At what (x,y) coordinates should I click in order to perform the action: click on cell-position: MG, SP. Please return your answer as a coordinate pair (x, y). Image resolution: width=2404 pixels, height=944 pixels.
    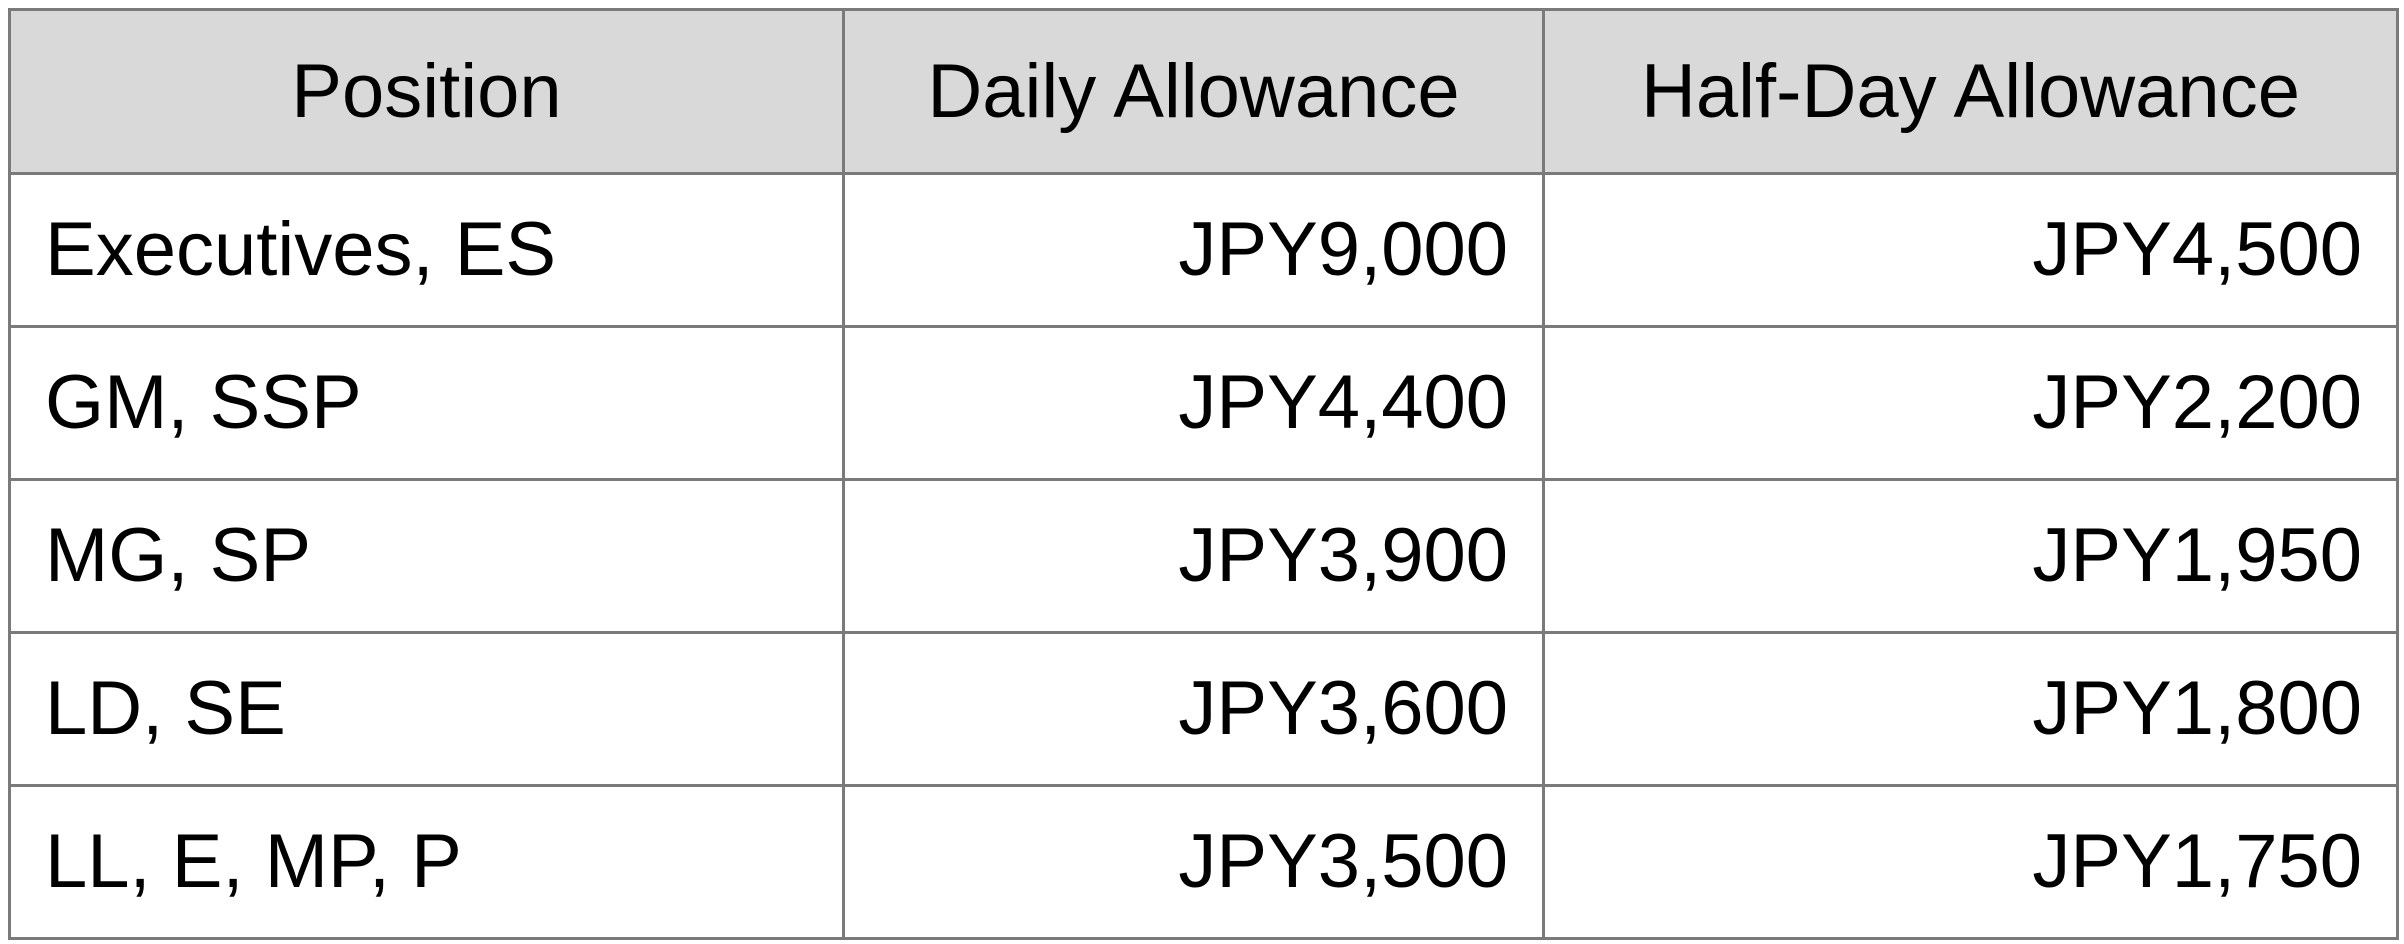
    Looking at the image, I should click on (426, 556).